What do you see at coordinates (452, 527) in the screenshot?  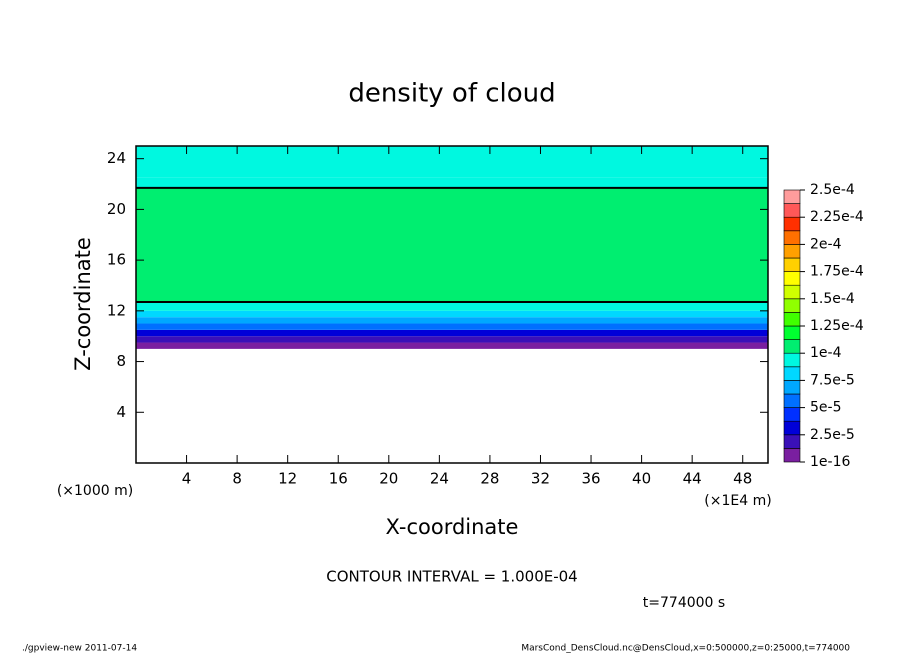 I see `x-axis-label: X-coordinate` at bounding box center [452, 527].